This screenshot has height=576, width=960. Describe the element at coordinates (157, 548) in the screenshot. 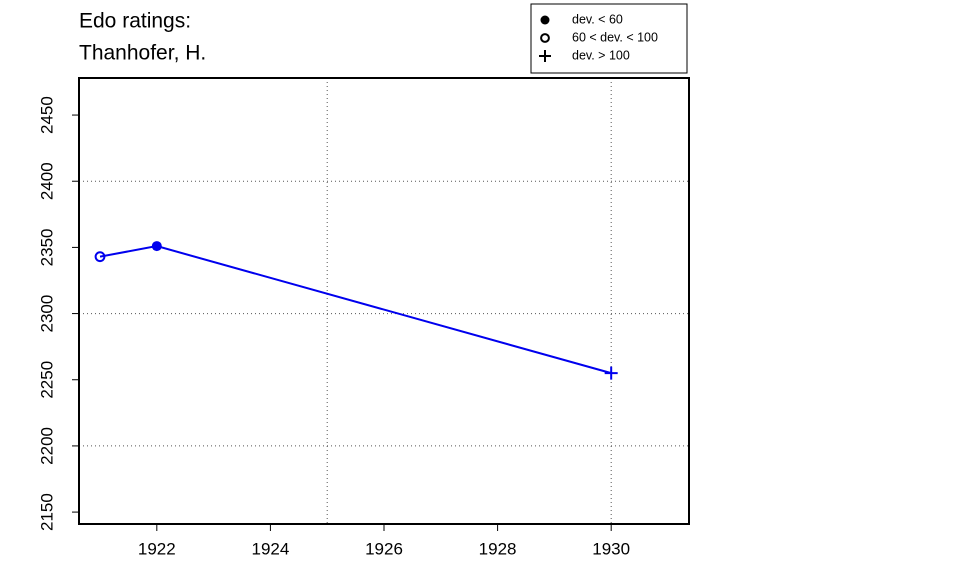

I see `x-tick-label: 1922` at that location.